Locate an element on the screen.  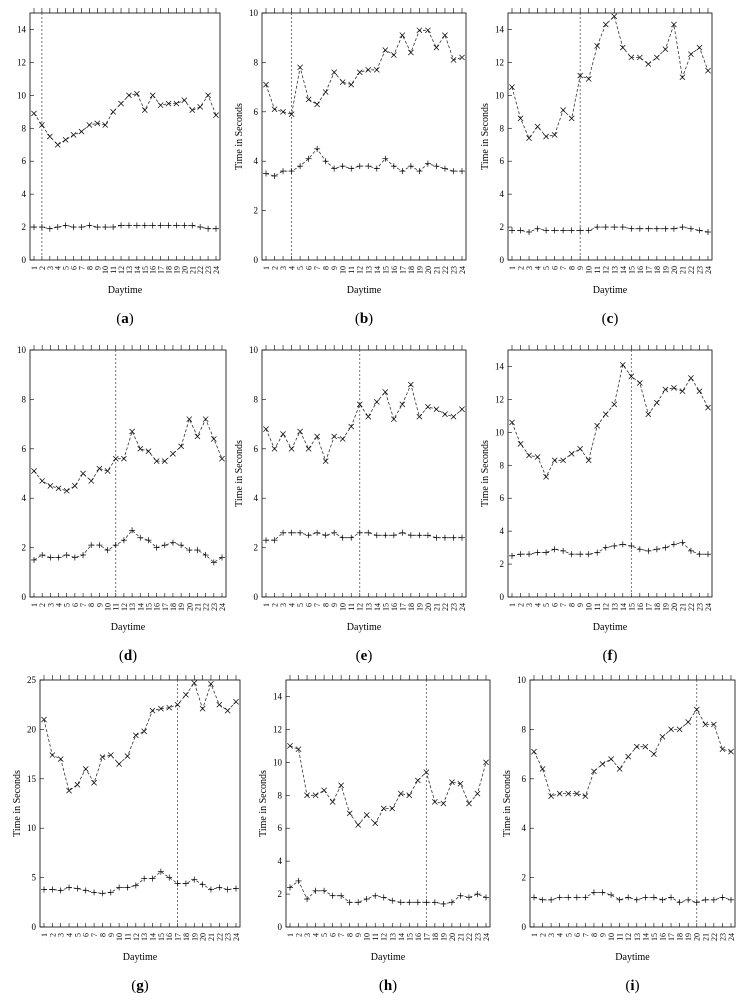
x-tick-label: 10 is located at coordinates (343, 270).